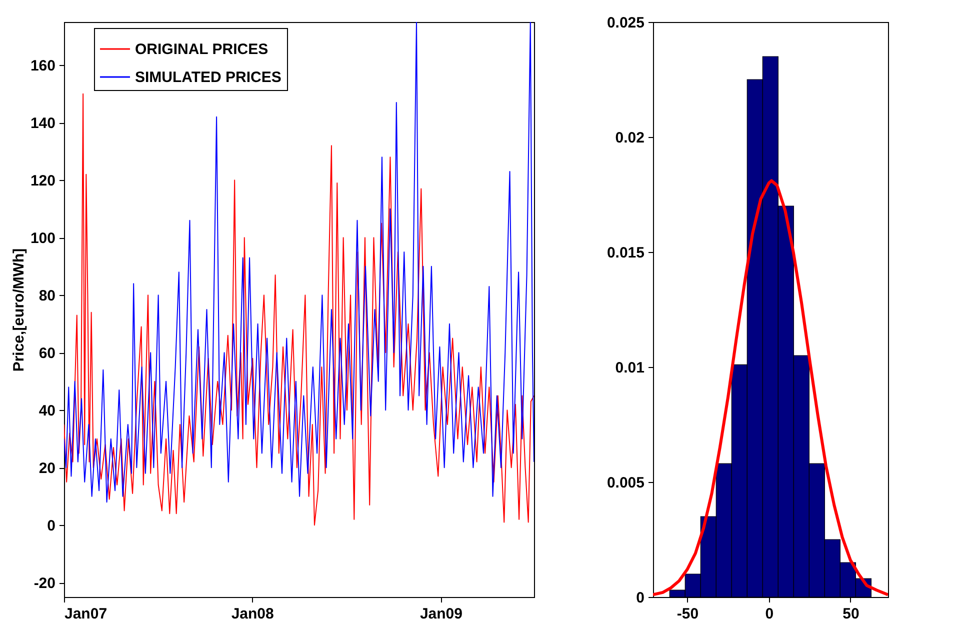 This screenshot has height=634, width=960. I want to click on y-tick-label: 0.025, so click(625, 23).